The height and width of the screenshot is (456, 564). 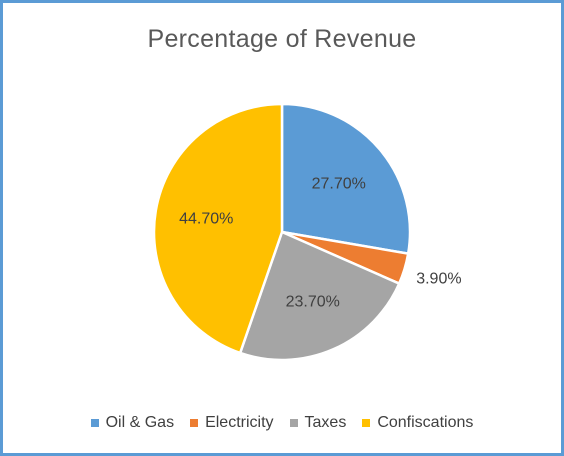 I want to click on data-label-confiscations: 44.70%, so click(x=206, y=218).